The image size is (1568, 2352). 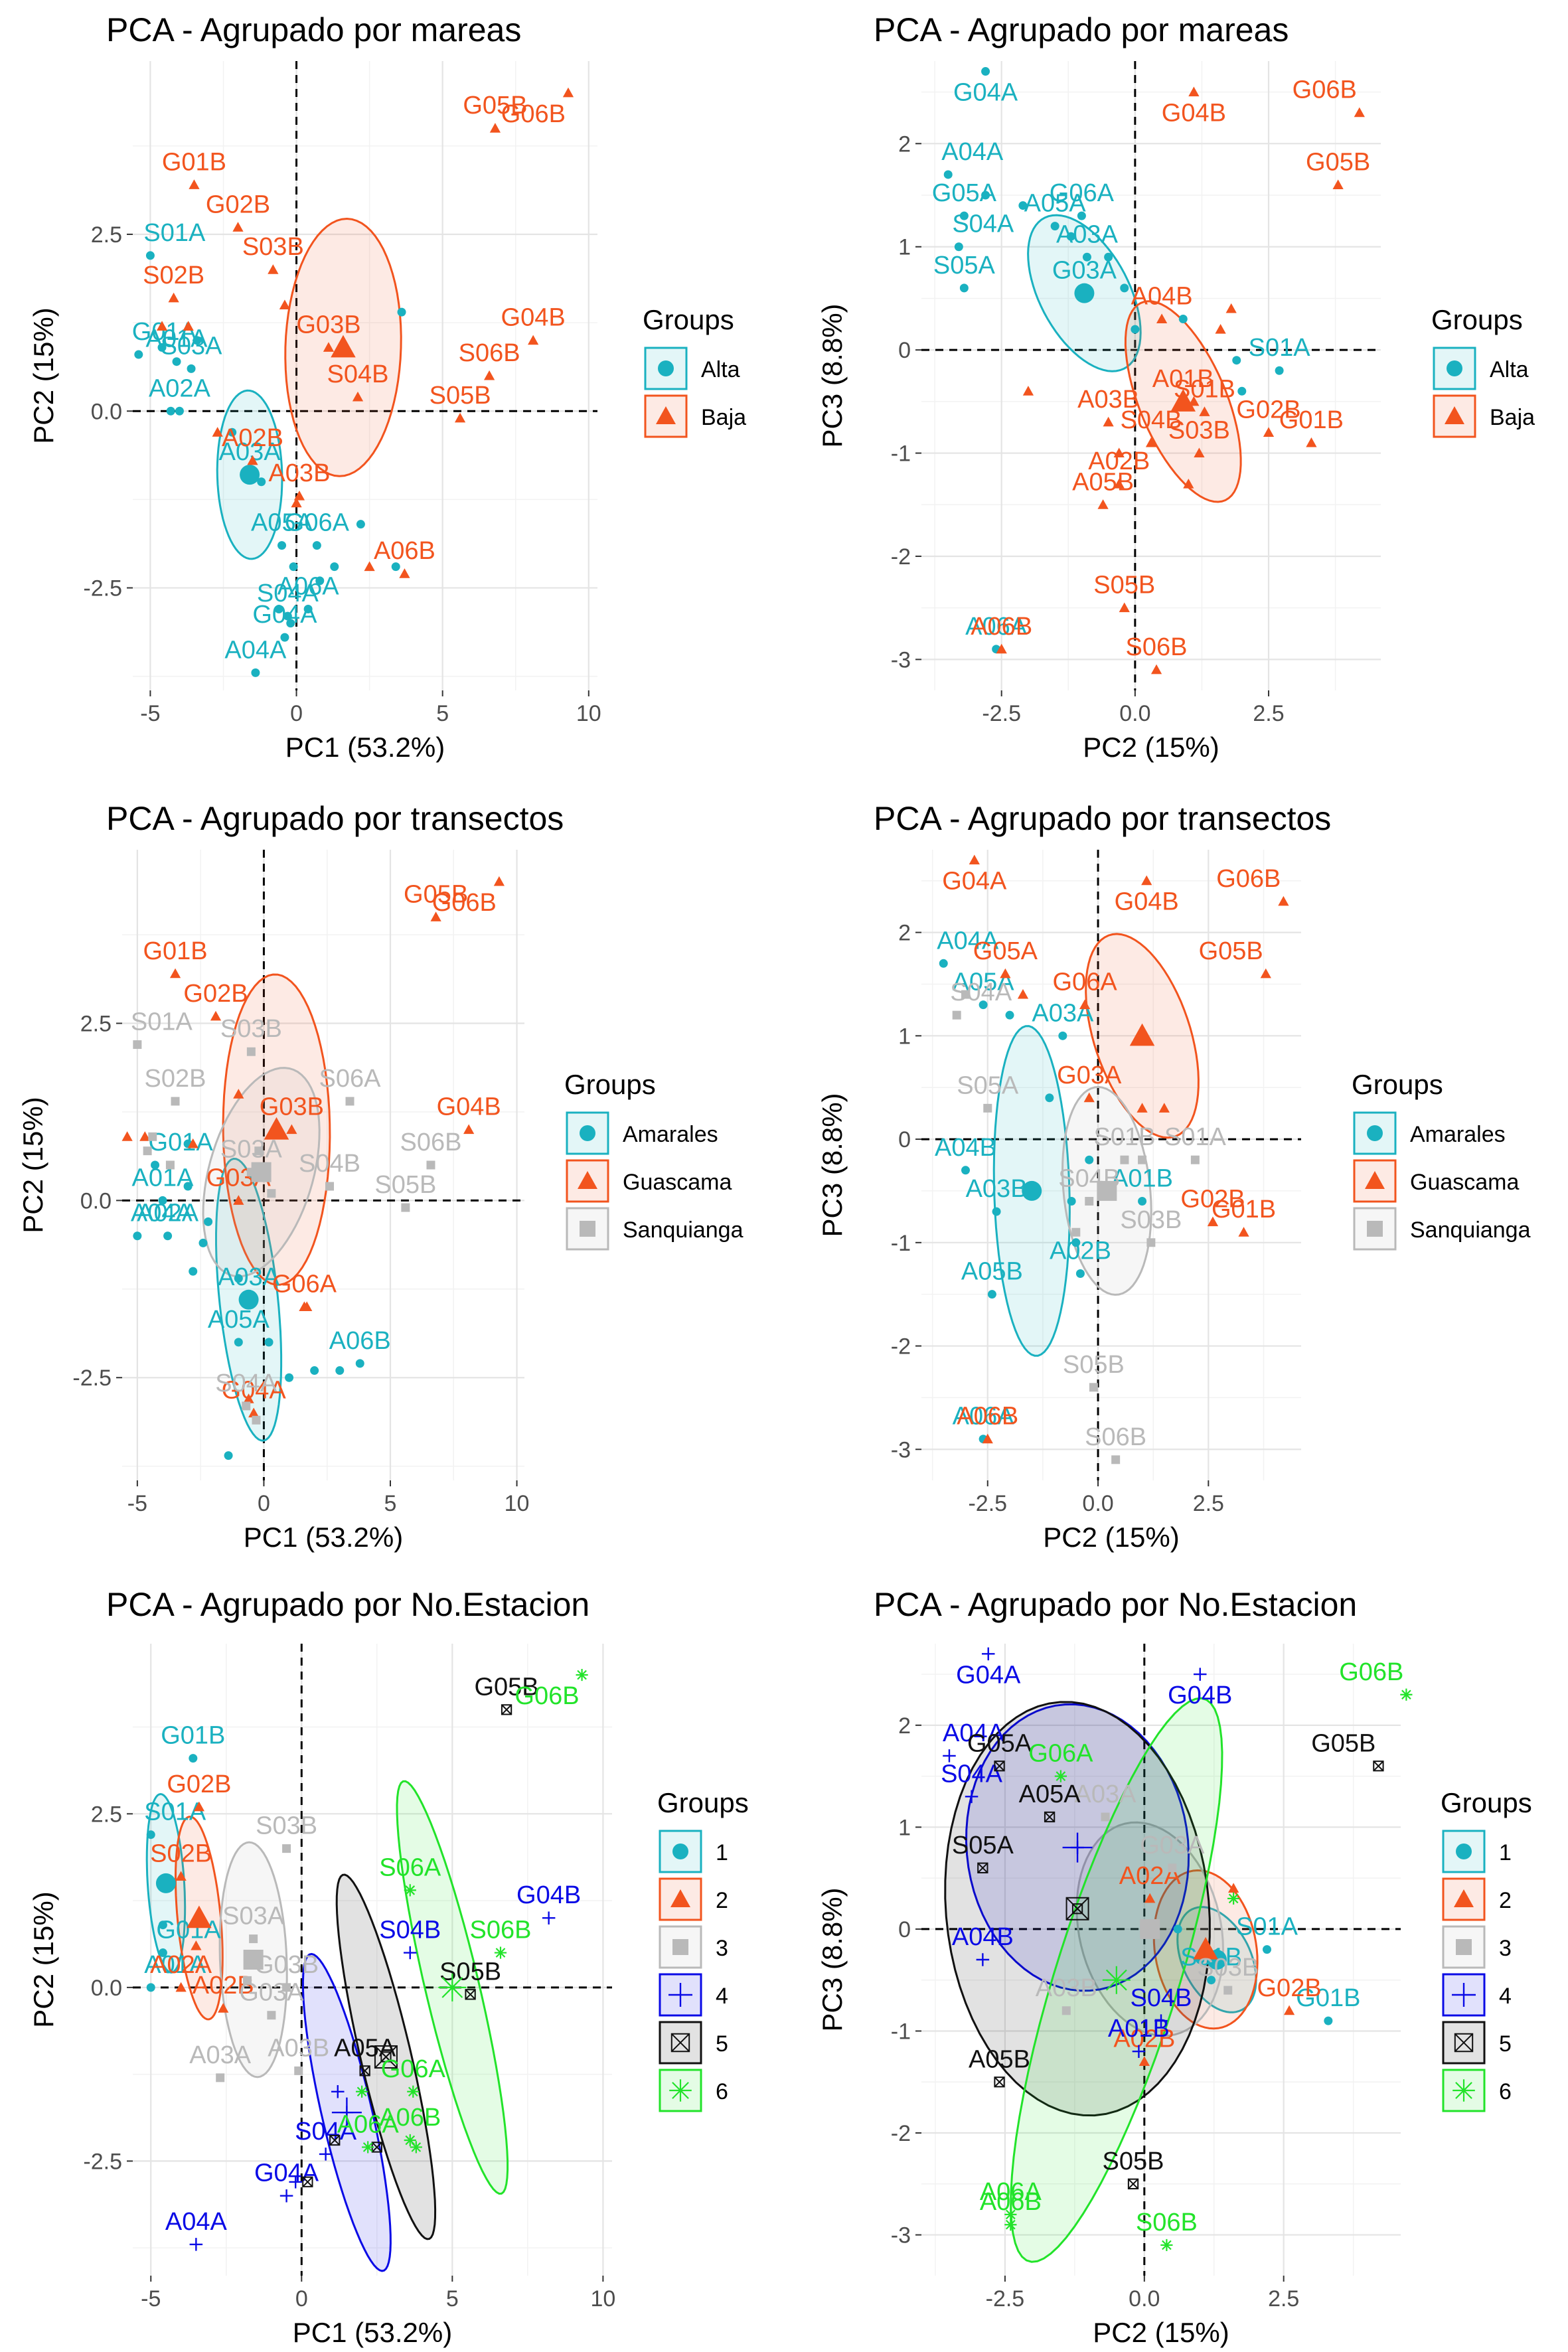 What do you see at coordinates (905, 1726) in the screenshot?
I see `y-tick-label: 2` at bounding box center [905, 1726].